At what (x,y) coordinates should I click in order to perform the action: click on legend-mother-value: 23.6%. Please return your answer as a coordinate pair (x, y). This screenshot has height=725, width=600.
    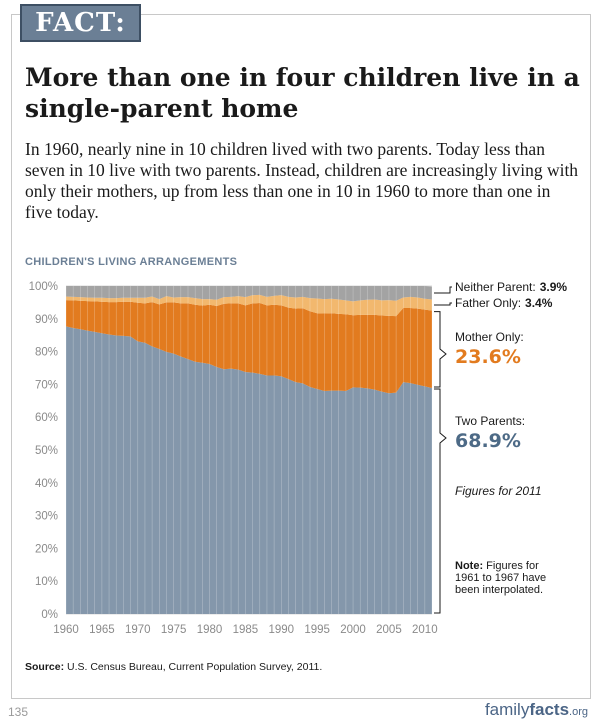
    Looking at the image, I should click on (488, 357).